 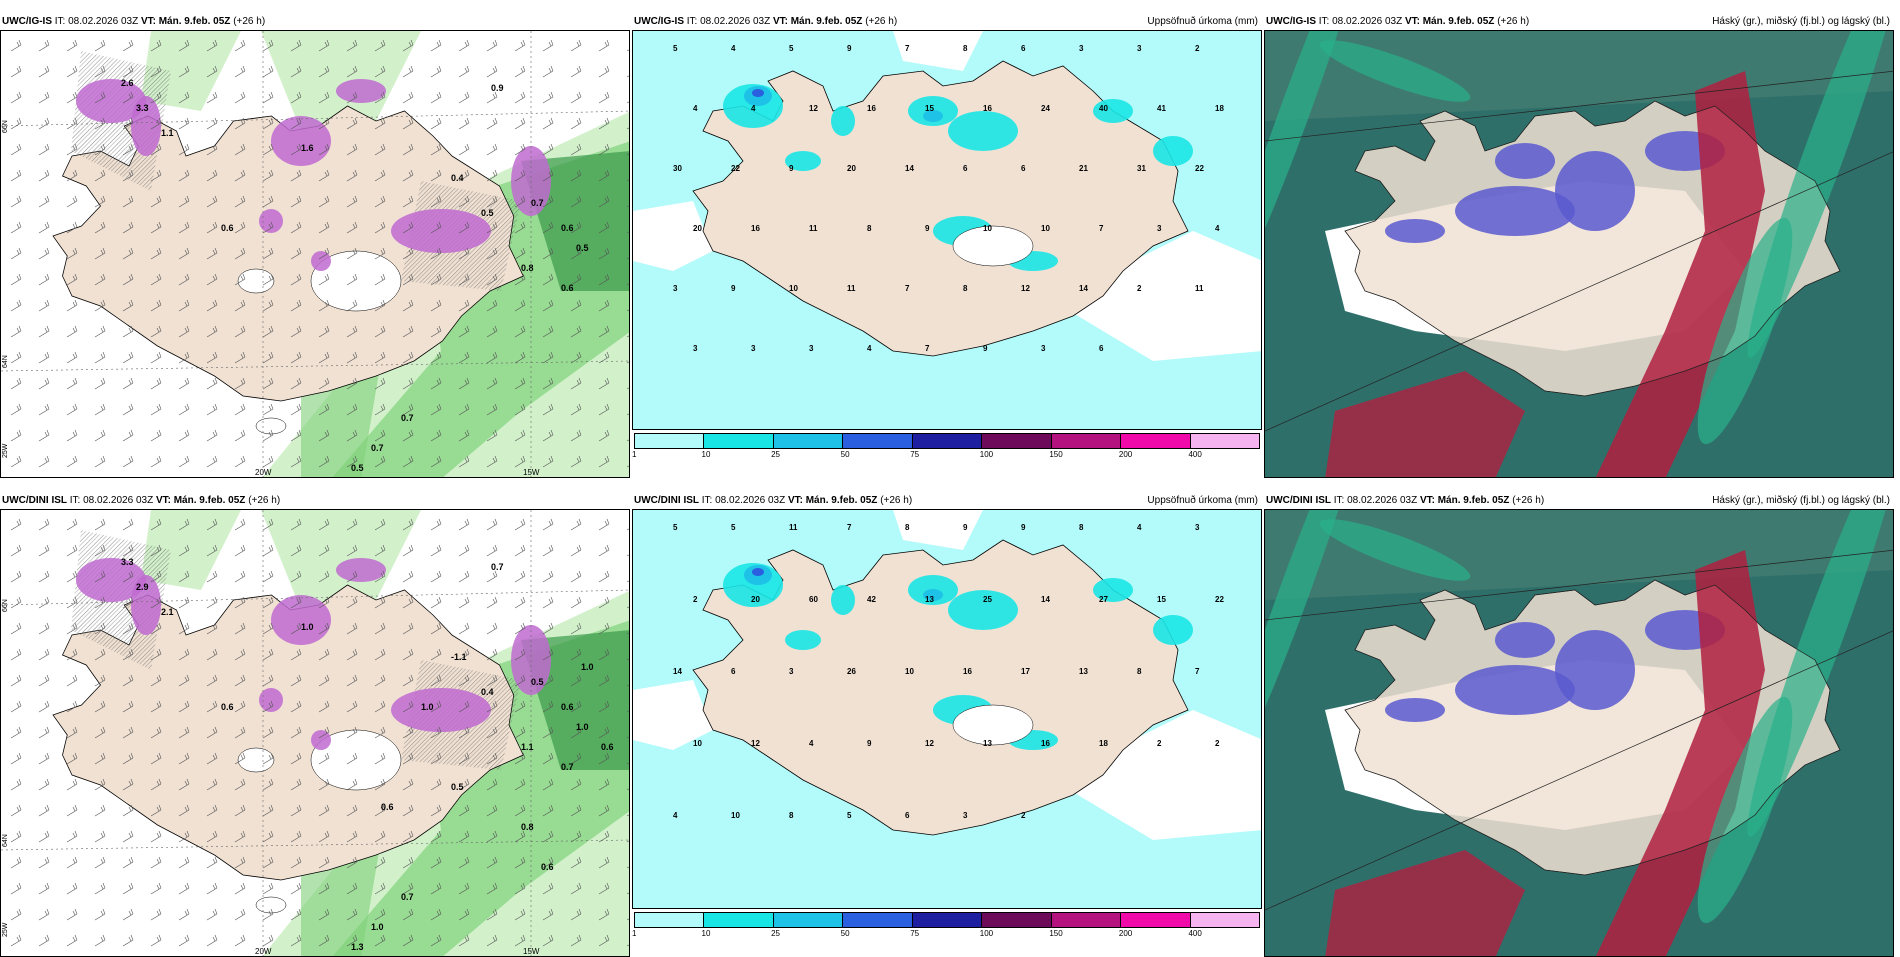 What do you see at coordinates (1045, 743) in the screenshot?
I see `precip-value: 16` at bounding box center [1045, 743].